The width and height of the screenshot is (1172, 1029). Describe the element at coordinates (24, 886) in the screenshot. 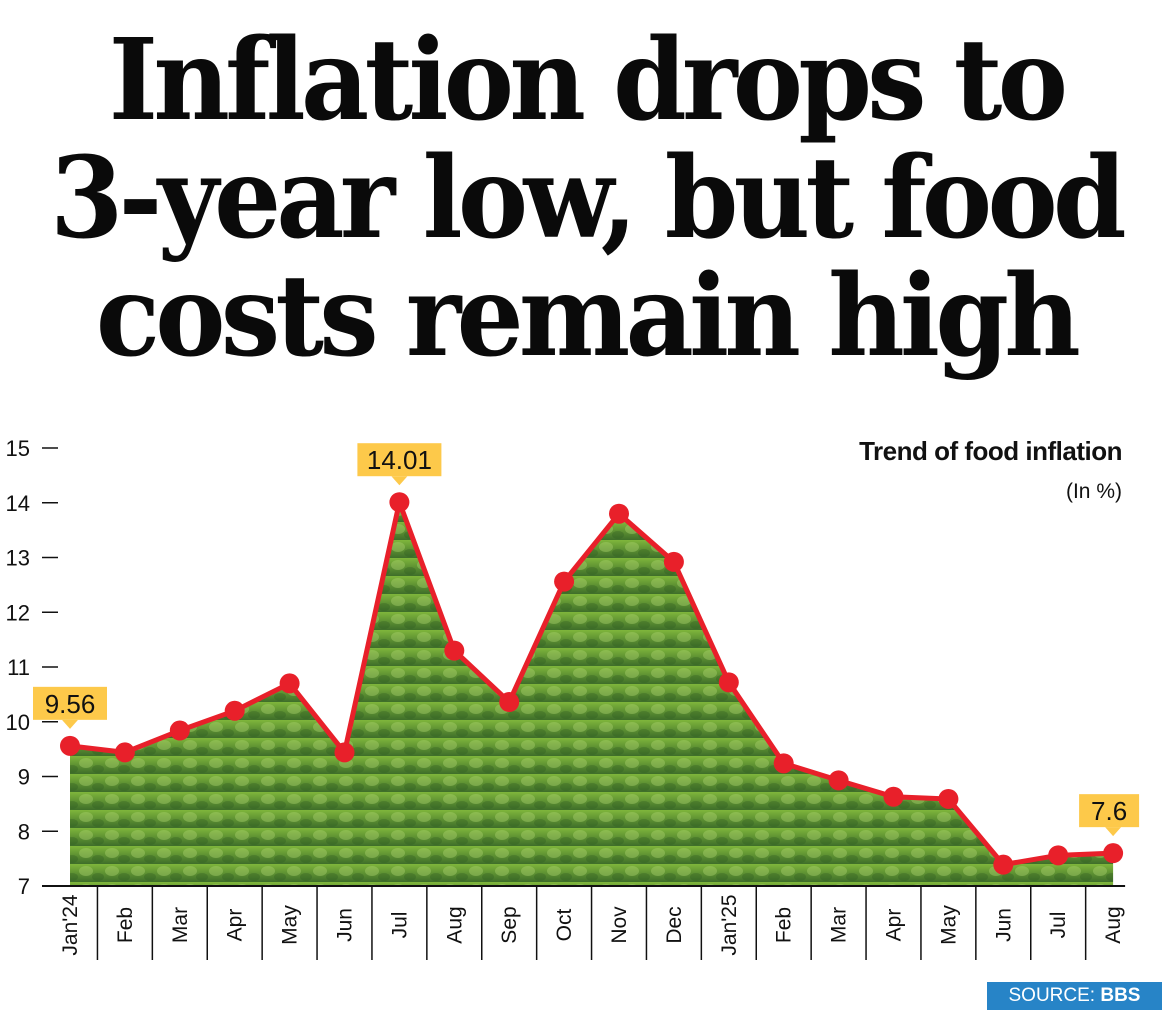

I see `y-tick-label: 7` at that location.